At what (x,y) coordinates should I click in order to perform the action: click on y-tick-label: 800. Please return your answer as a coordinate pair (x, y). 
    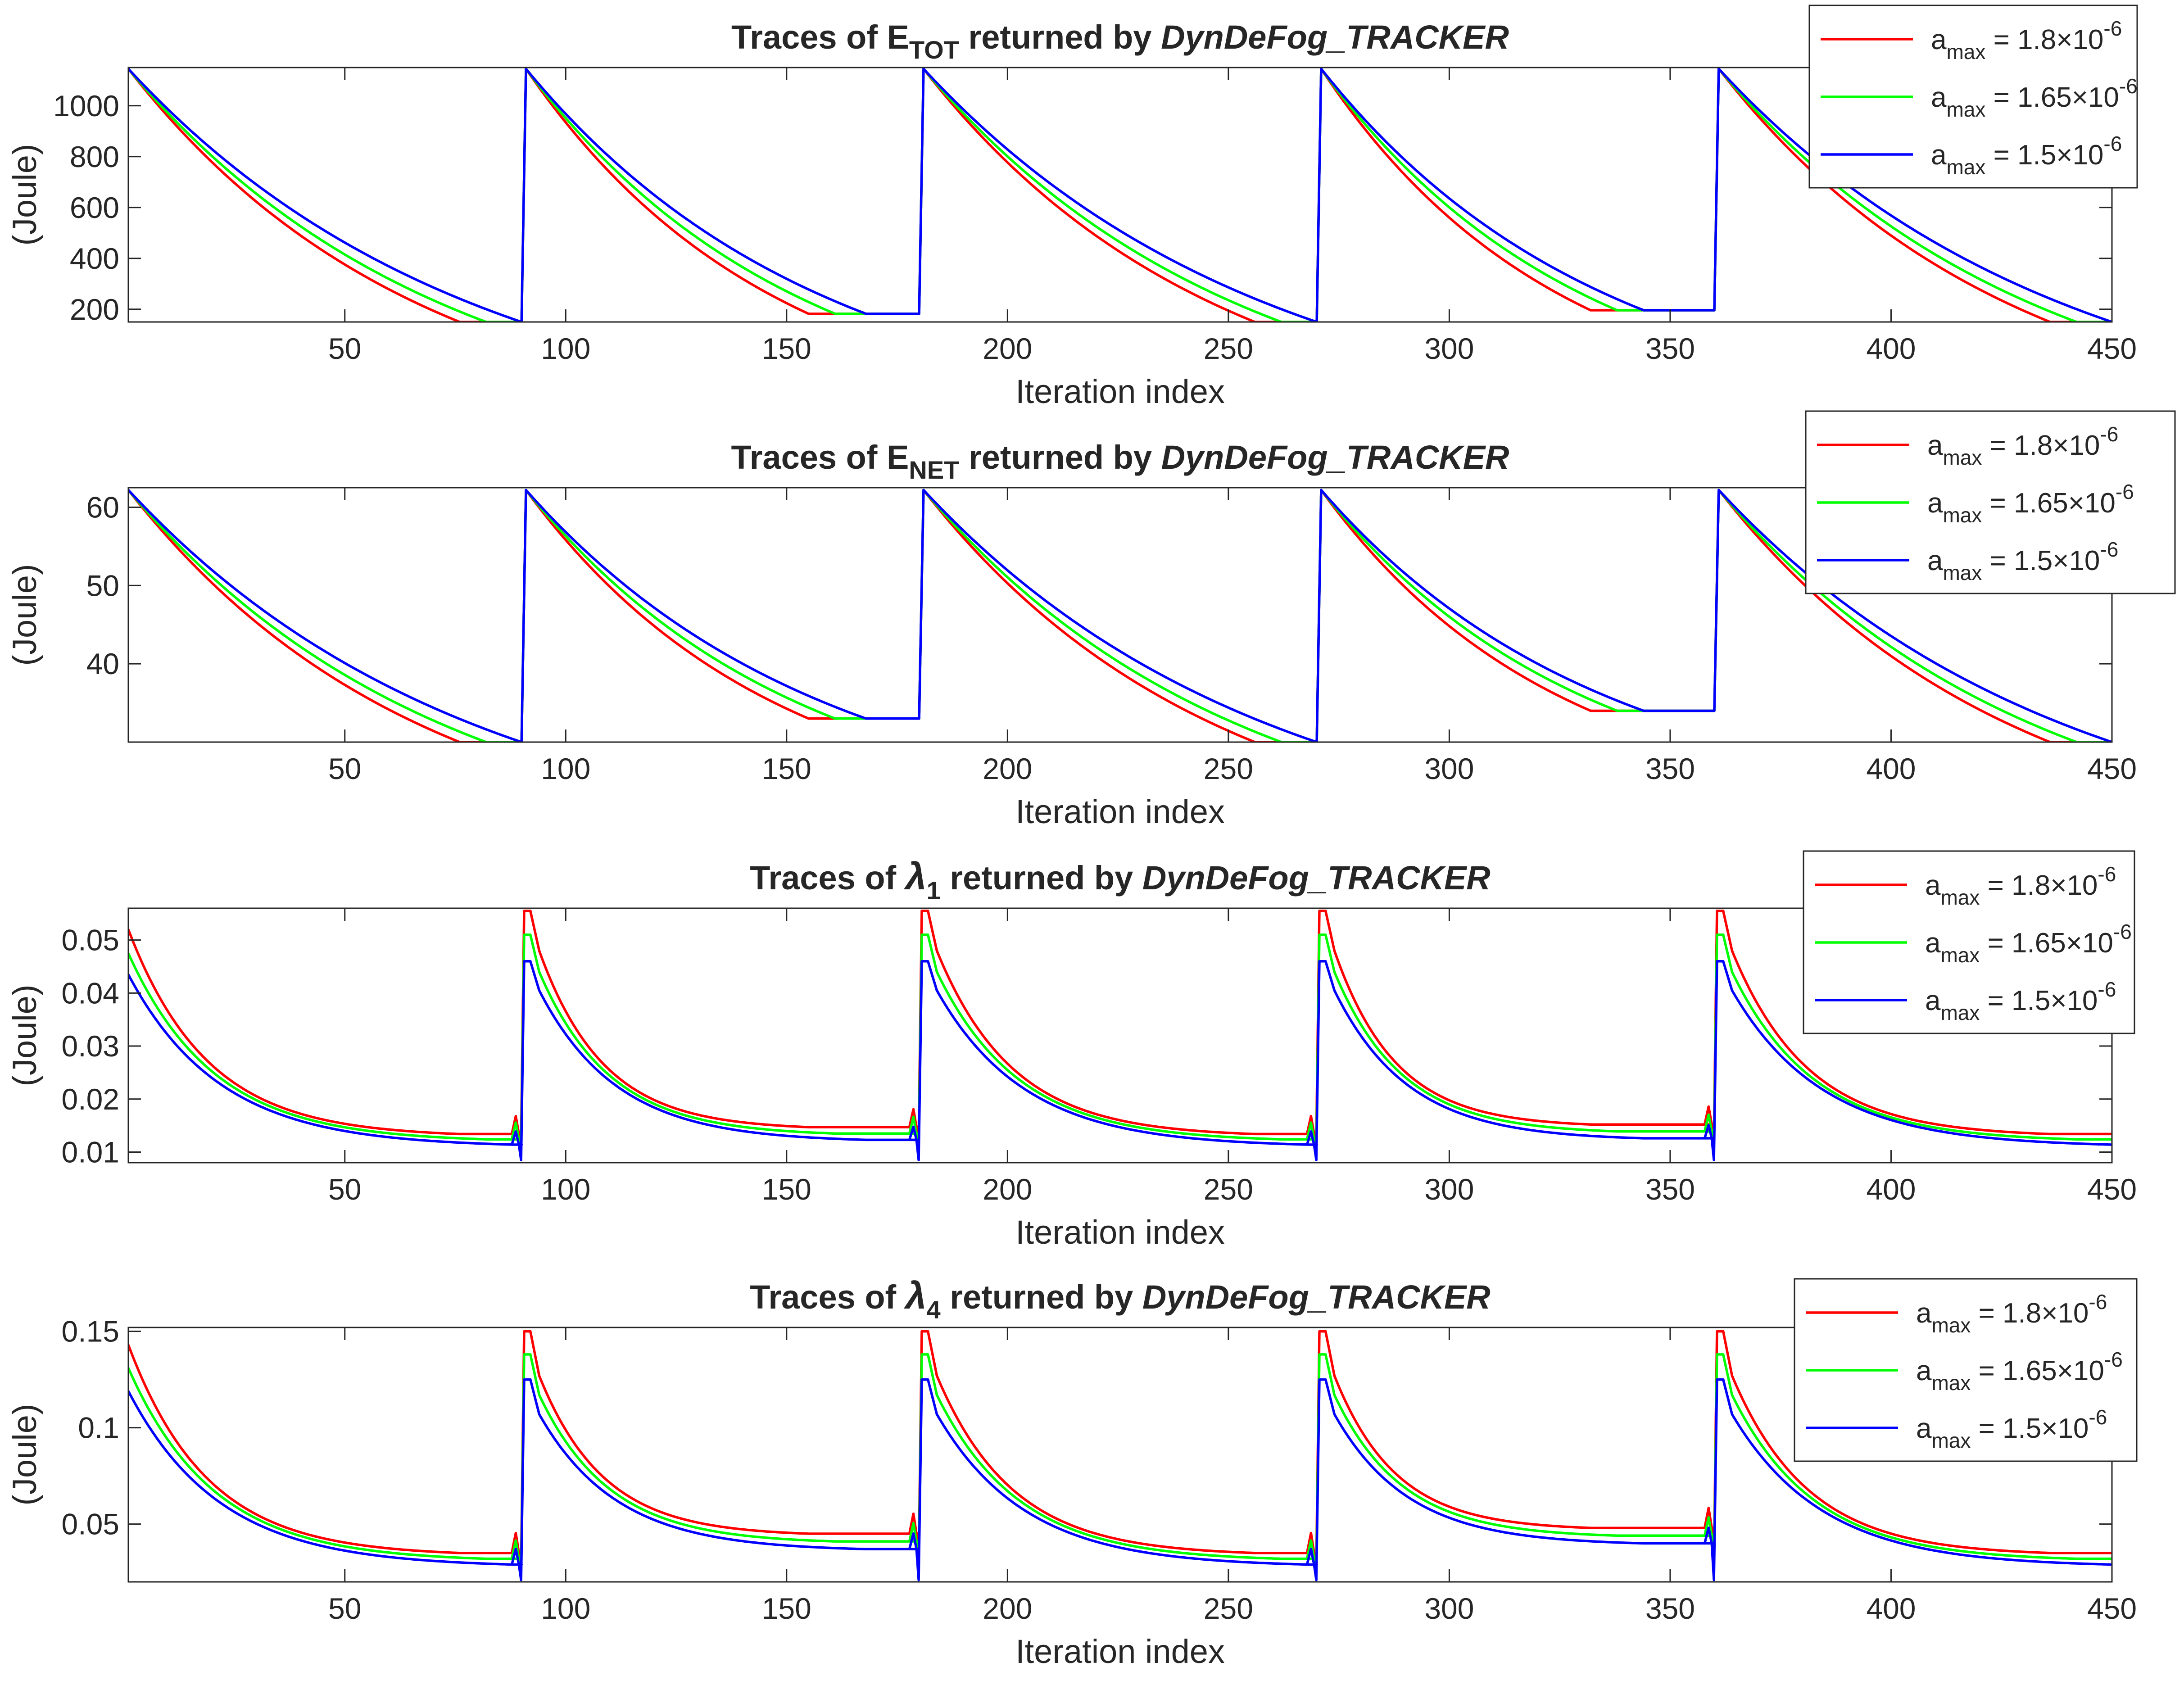
    Looking at the image, I should click on (94, 156).